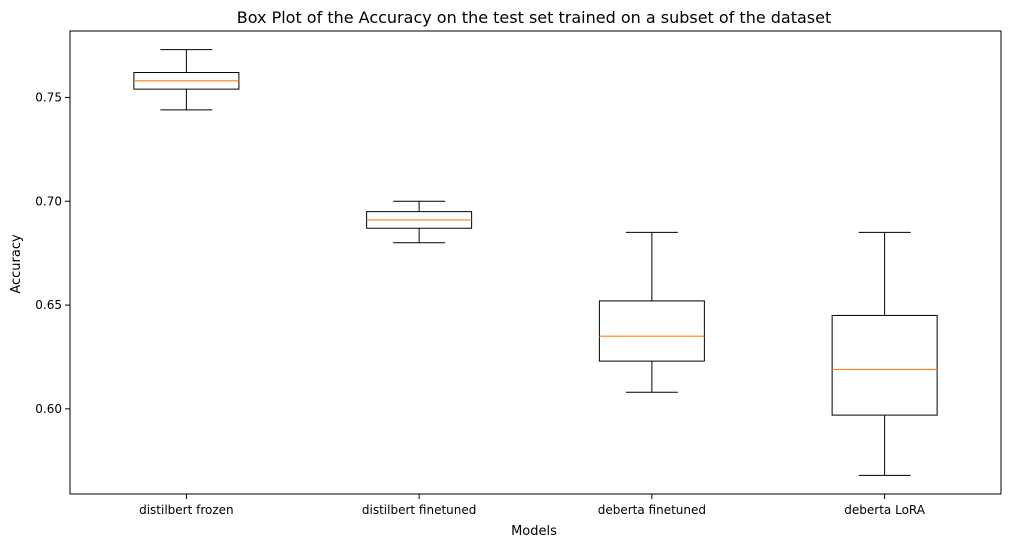 Image resolution: width=1010 pixels, height=547 pixels. Describe the element at coordinates (48, 201) in the screenshot. I see `y-tick-label: 0.70` at that location.